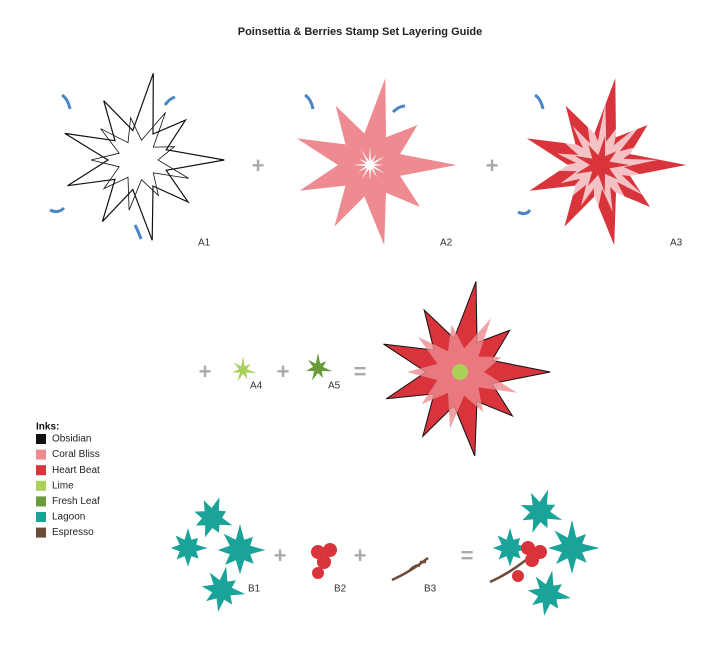 This screenshot has width=720, height=666. Describe the element at coordinates (446, 243) in the screenshot. I see `step-label: A2` at that location.